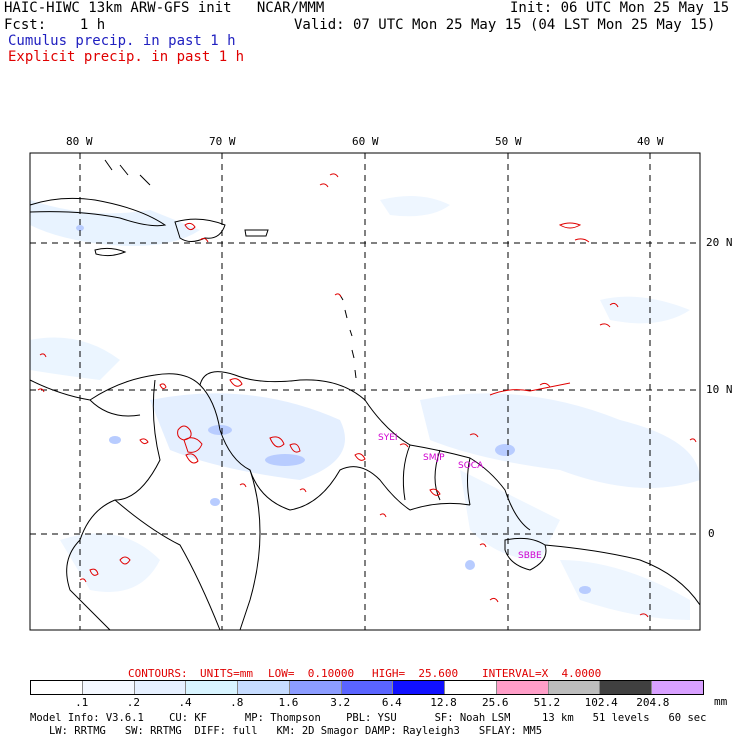 The image size is (740, 740). I want to click on contours-label: CONTOURS:, so click(158, 673).